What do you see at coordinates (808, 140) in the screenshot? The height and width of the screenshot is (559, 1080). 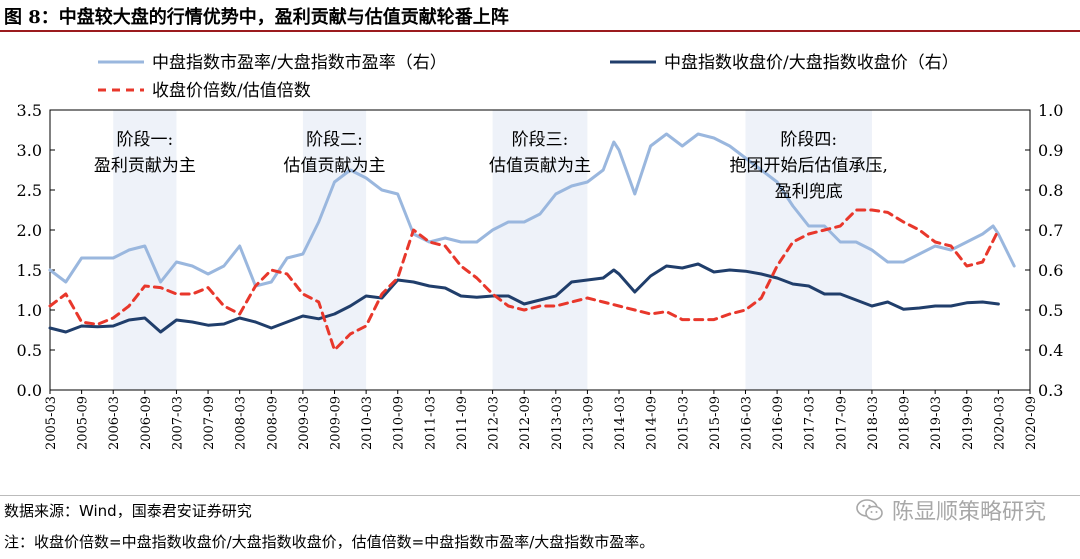 I see `stage-label: 阶段四:` at bounding box center [808, 140].